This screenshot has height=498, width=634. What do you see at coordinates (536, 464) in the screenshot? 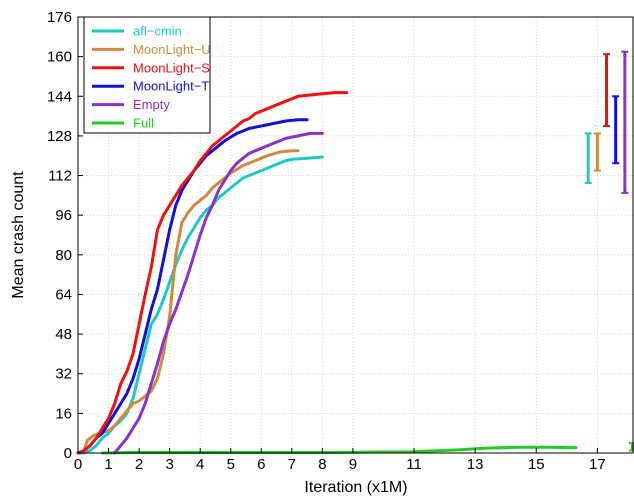
I see `x-tick-label: 15` at bounding box center [536, 464].